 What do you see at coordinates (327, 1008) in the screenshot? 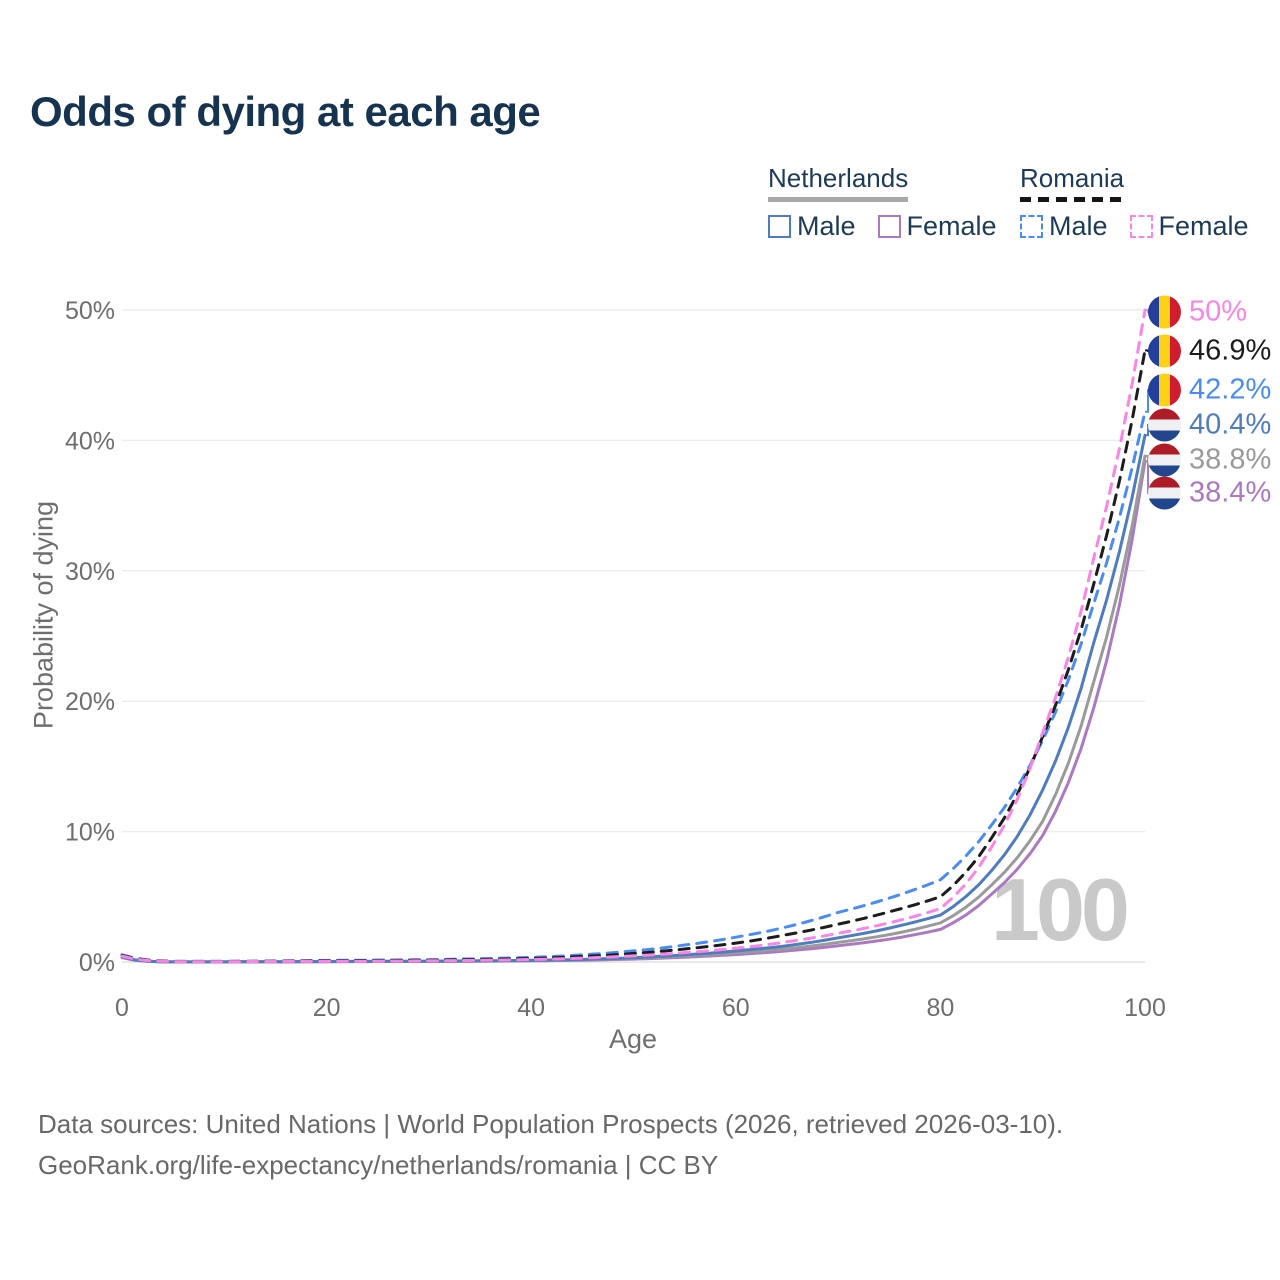
I see `x-tick-label: 20` at bounding box center [327, 1008].